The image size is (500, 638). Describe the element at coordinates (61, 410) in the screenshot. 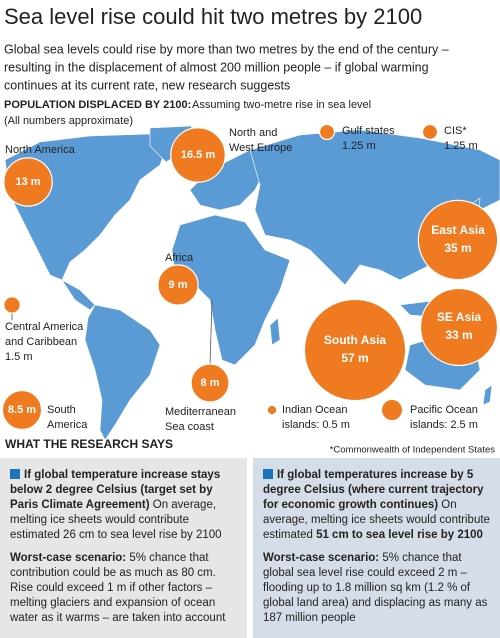

I see `region-name: South` at that location.